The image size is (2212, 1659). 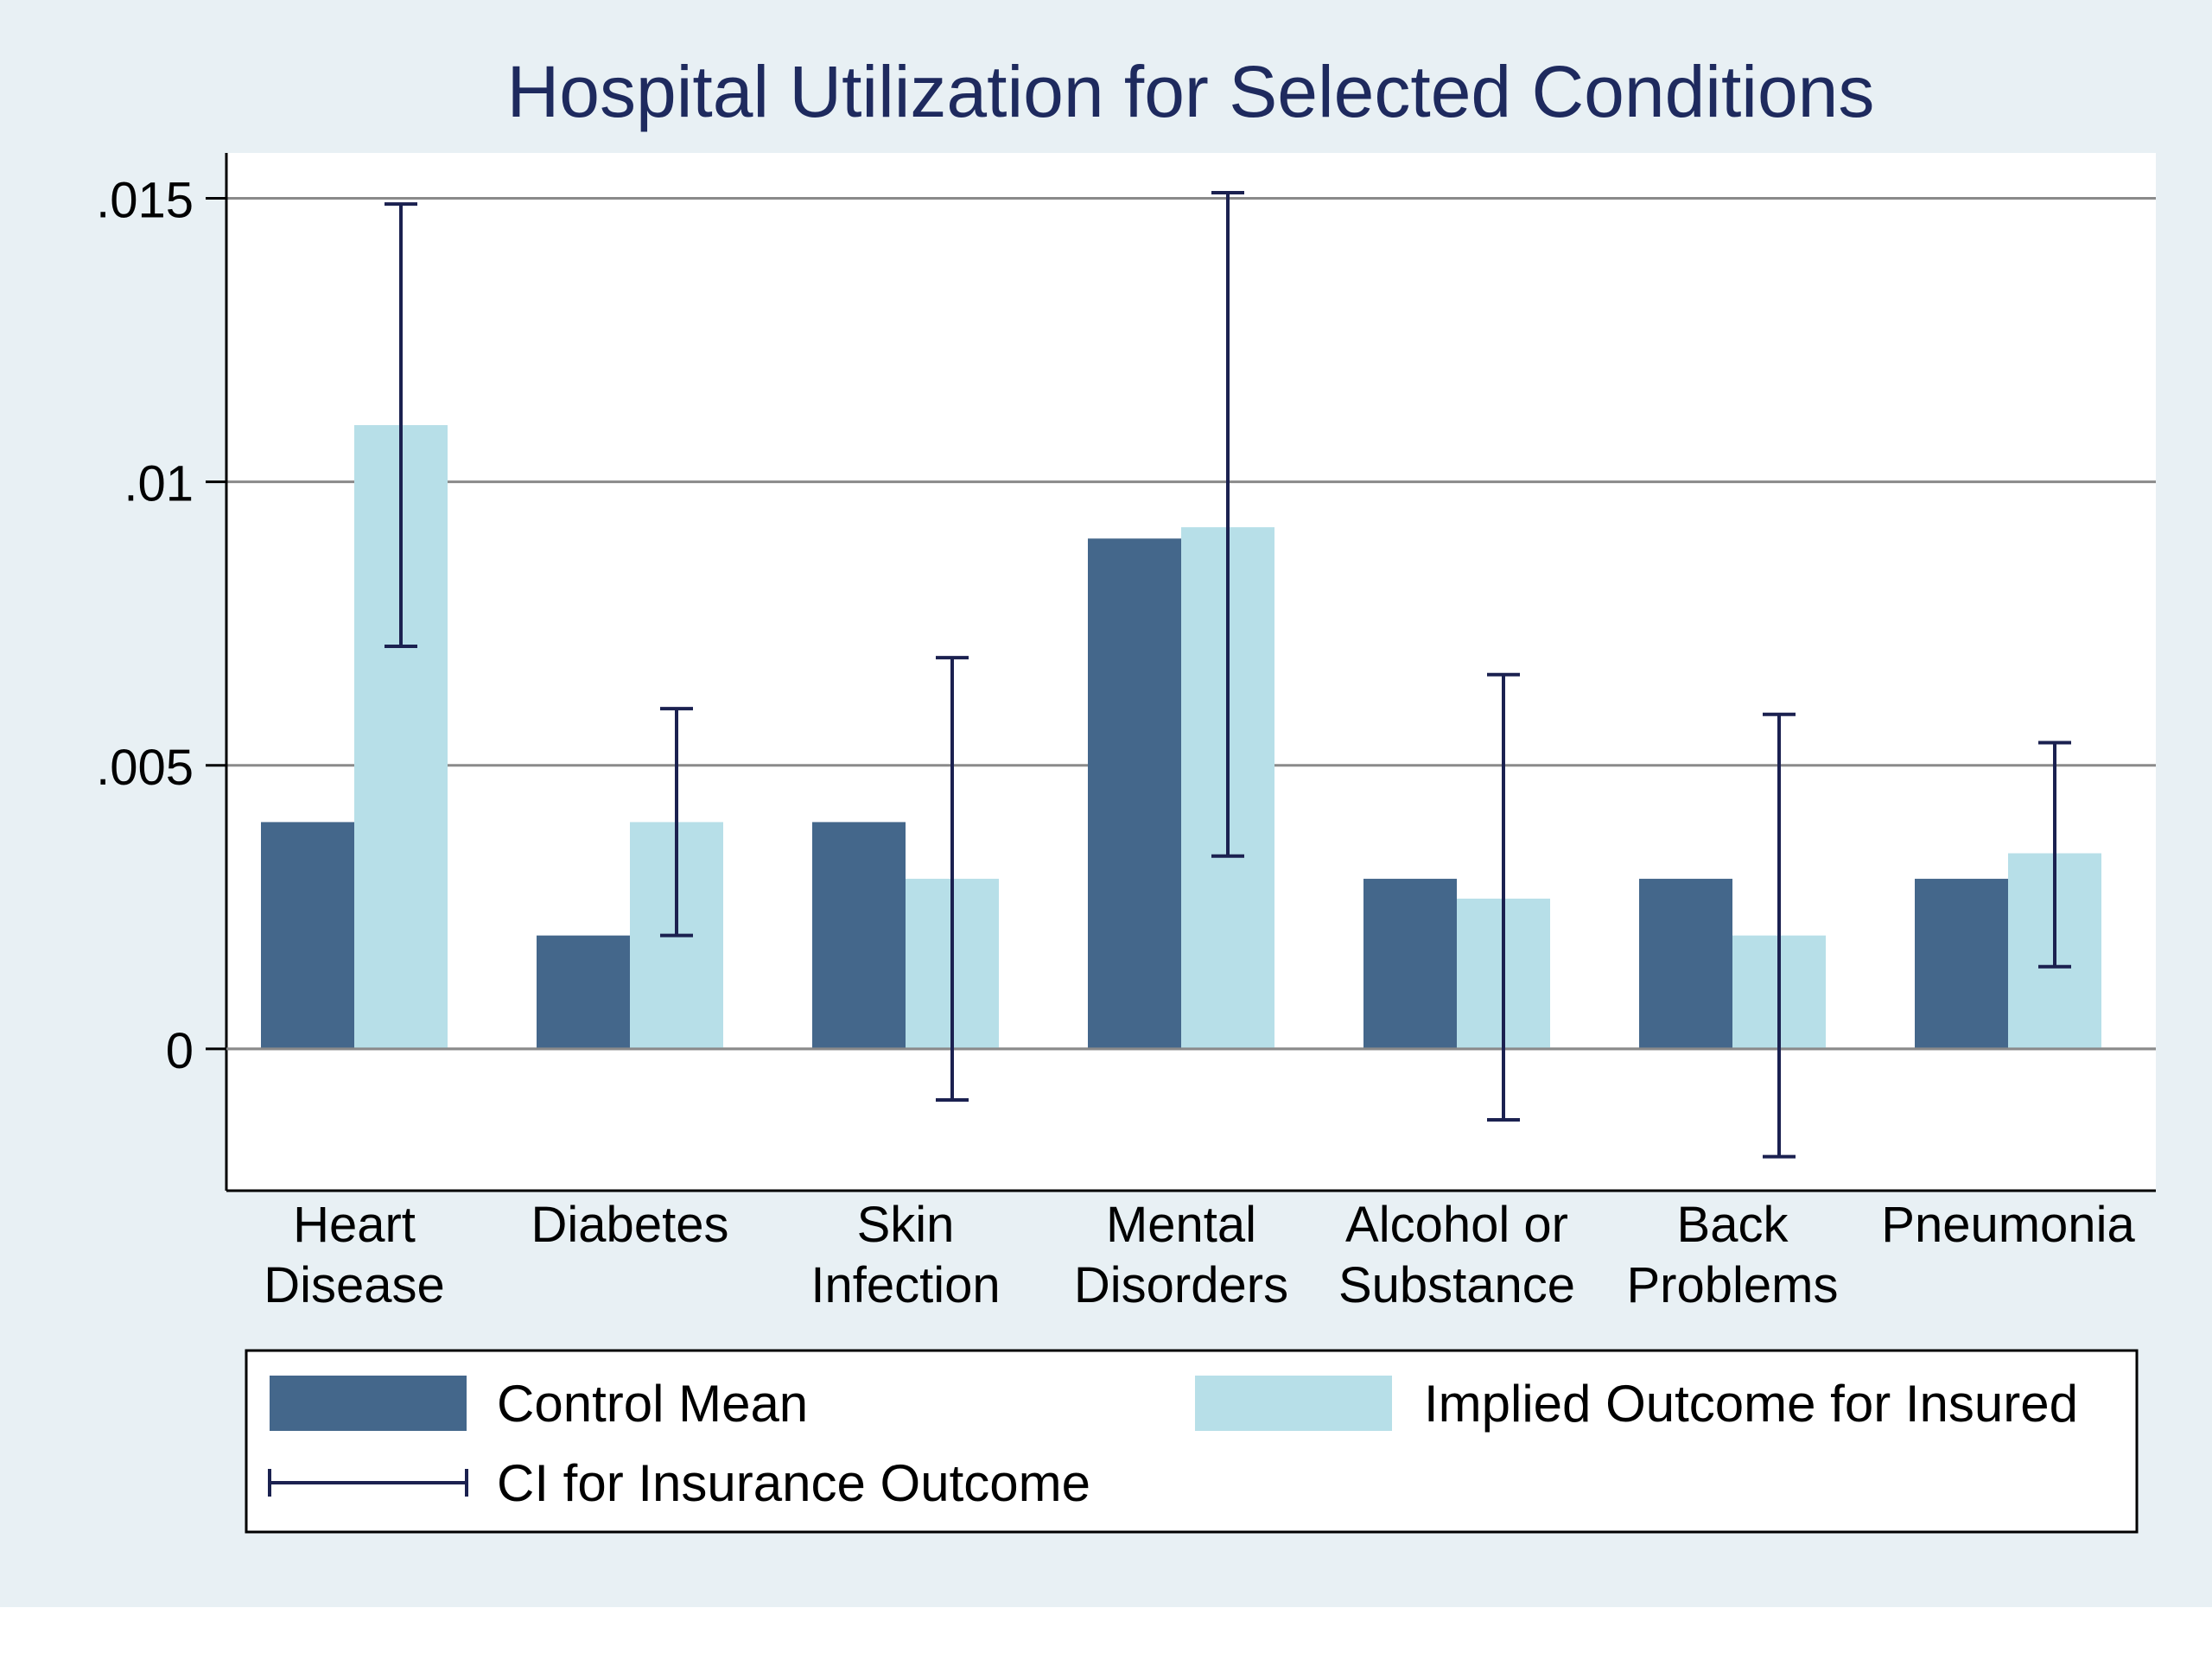 What do you see at coordinates (793, 1483) in the screenshot?
I see `legend-label-ci: CI for Insurance Outcome` at bounding box center [793, 1483].